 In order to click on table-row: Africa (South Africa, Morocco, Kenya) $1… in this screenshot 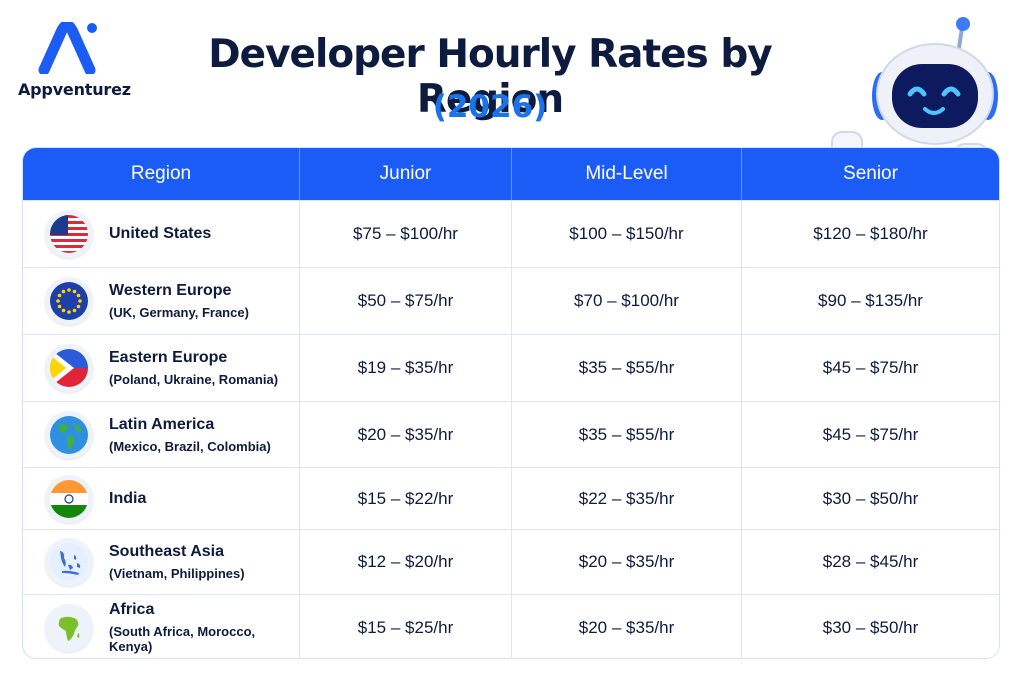, I will do `click(511, 626)`.